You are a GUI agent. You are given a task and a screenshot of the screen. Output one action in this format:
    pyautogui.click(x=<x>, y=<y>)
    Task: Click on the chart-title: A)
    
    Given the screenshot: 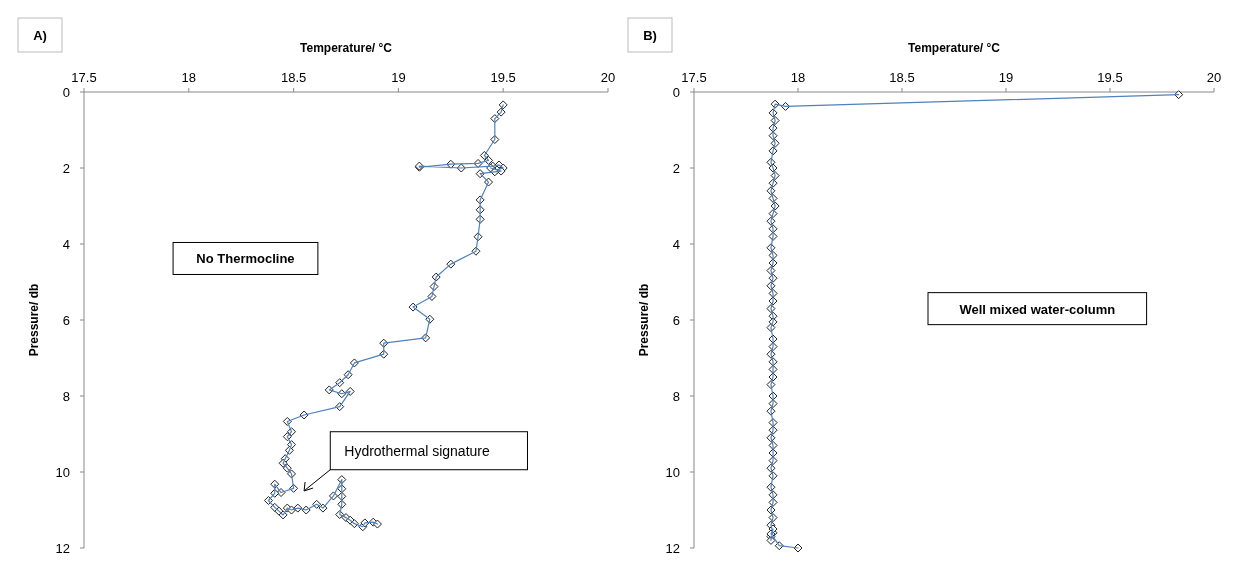 What is the action you would take?
    pyautogui.click(x=40, y=35)
    